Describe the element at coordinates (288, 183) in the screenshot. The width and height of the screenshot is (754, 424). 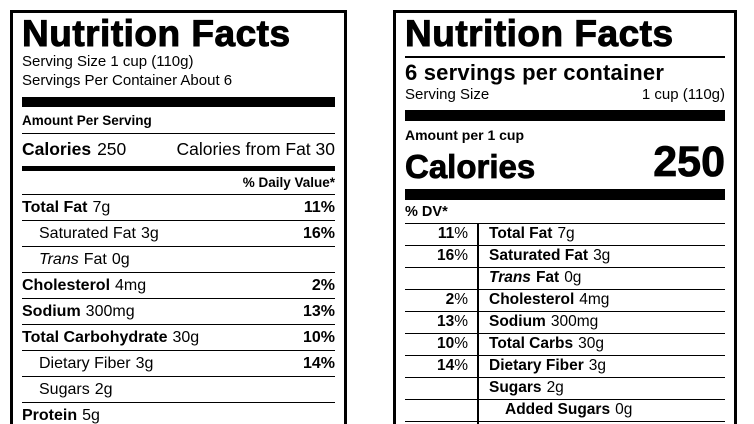
I see `daily-value-header: % Daily Value*` at that location.